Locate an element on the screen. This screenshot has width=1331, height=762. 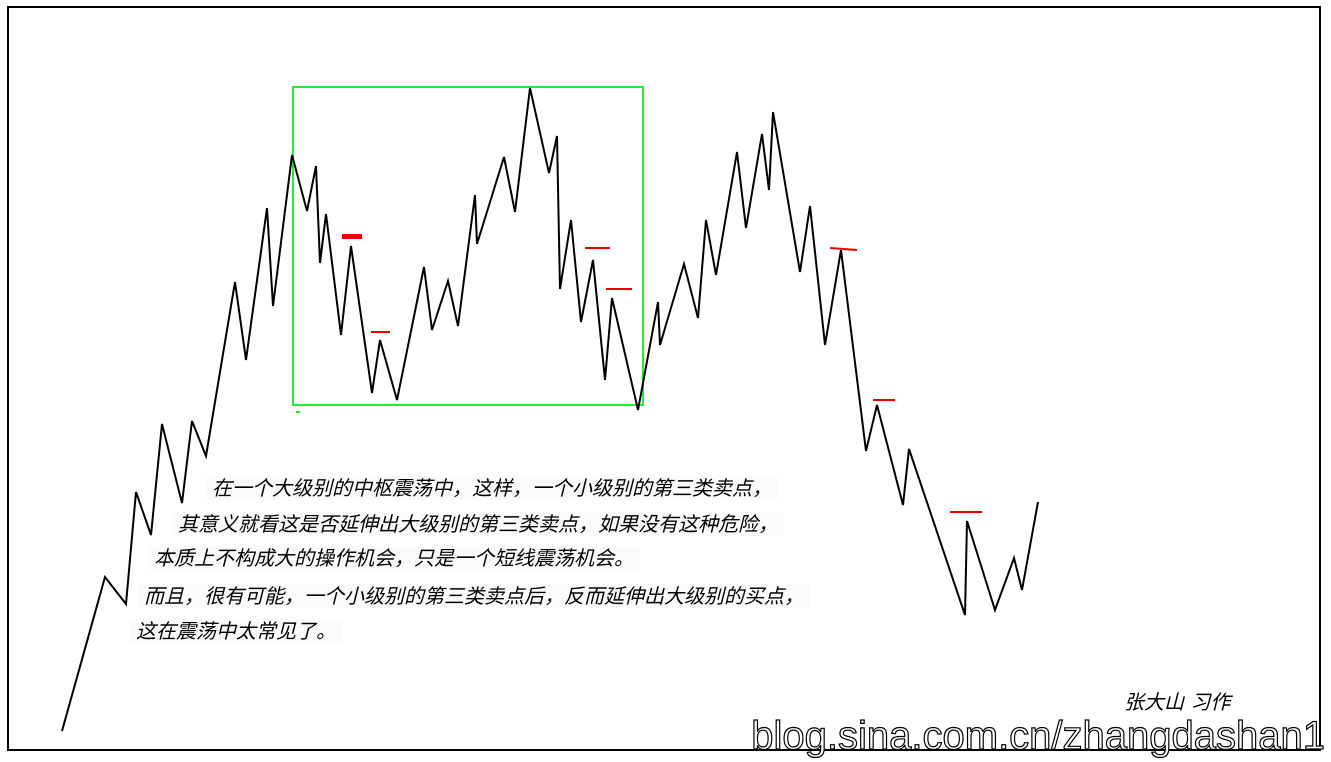
annotation-line-3: 本质上不构成大的操作机会，只是一个短线震荡机会。 is located at coordinates (394, 558).